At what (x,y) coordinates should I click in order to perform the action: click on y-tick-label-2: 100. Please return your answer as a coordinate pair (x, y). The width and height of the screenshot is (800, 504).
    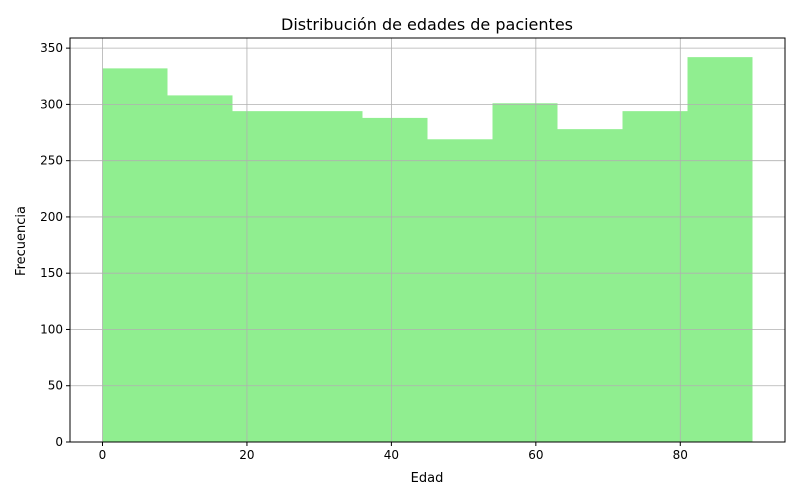
    Looking at the image, I should click on (51, 329).